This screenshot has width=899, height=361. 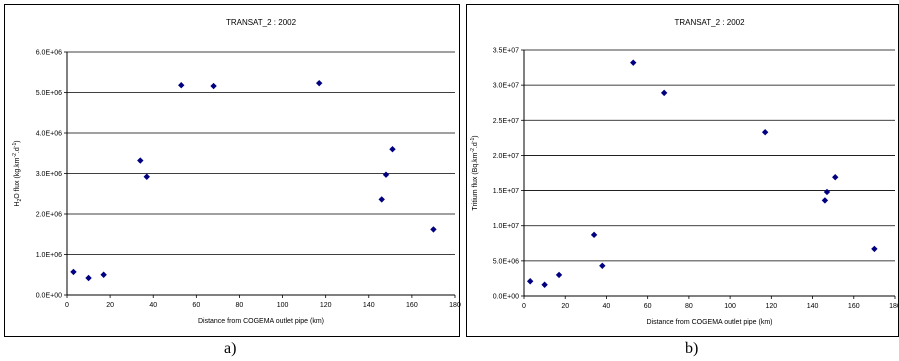 What do you see at coordinates (17, 204) in the screenshot?
I see `y-axis-label-part: H` at bounding box center [17, 204].